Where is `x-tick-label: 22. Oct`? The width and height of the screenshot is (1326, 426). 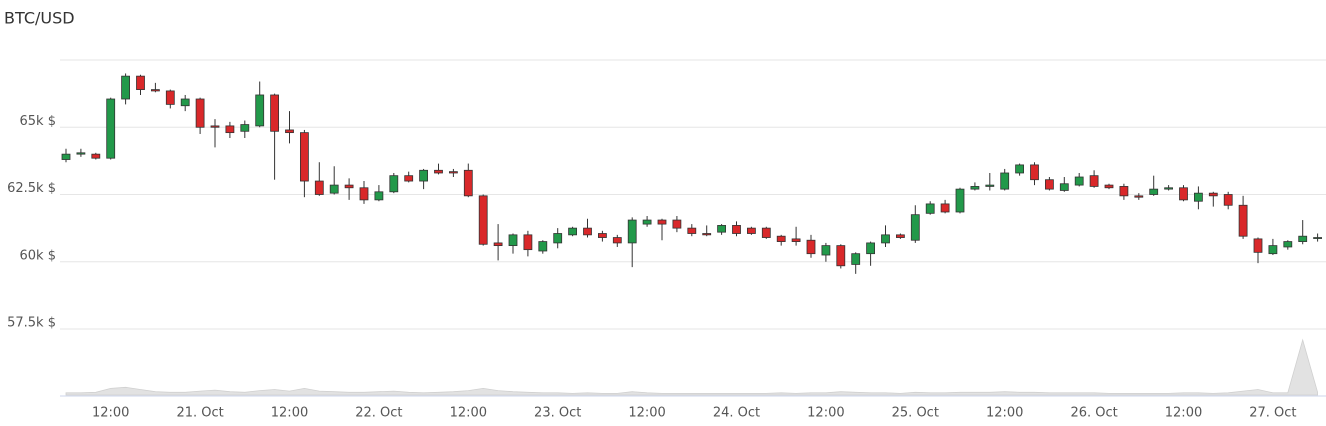 x-tick-label: 22. Oct is located at coordinates (378, 413).